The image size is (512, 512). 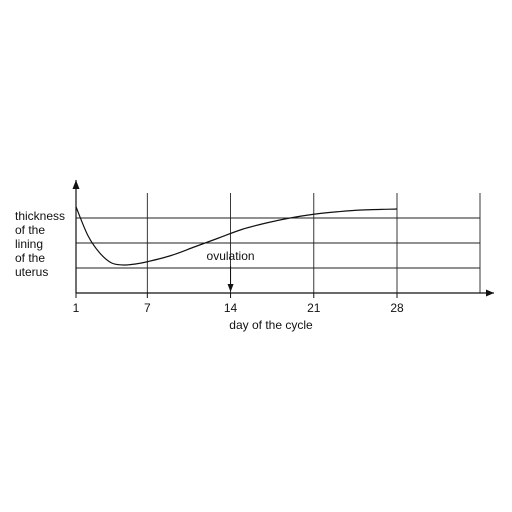 What do you see at coordinates (314, 308) in the screenshot?
I see `x-tick-label: 21` at bounding box center [314, 308].